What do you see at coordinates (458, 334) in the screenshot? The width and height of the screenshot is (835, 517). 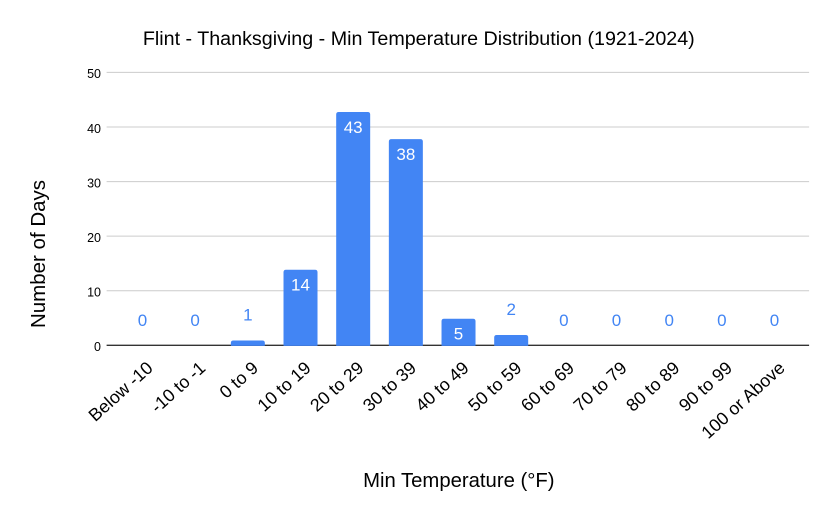 I see `svg-text: 5` at bounding box center [458, 334].